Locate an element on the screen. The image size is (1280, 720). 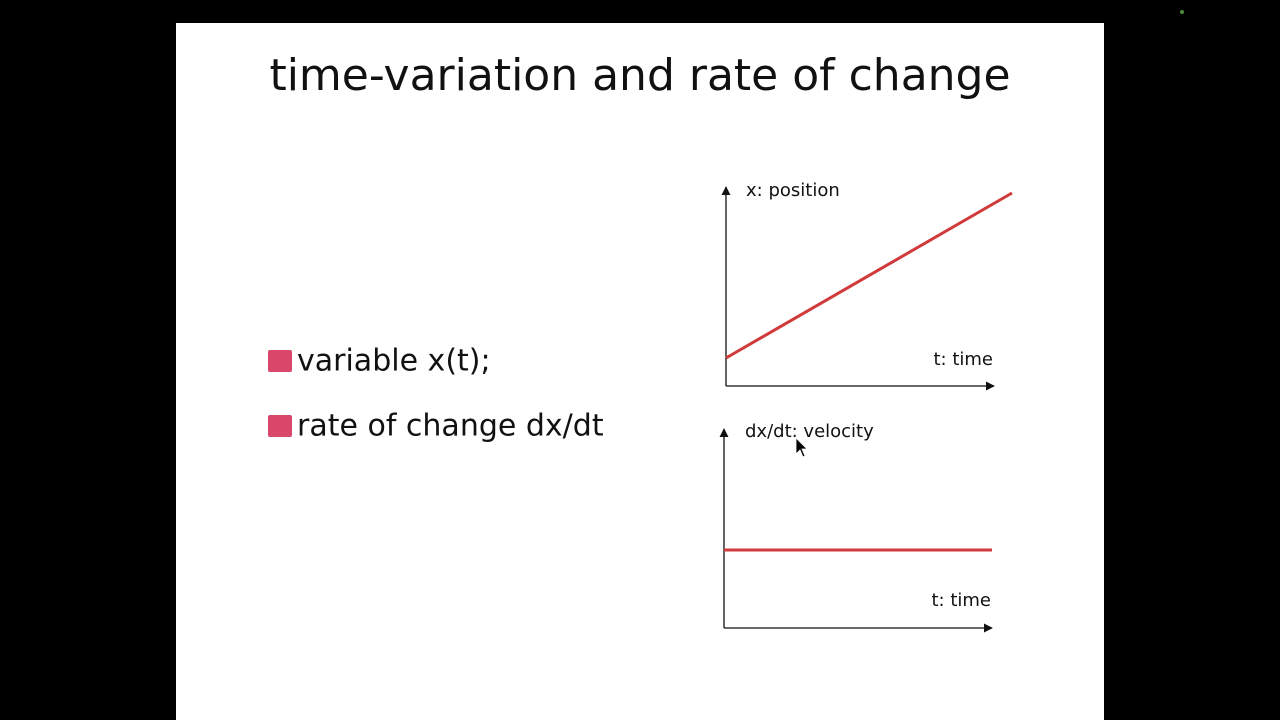
velocity-graph: dx/dt: velocity t: time is located at coordinates (856, 527).